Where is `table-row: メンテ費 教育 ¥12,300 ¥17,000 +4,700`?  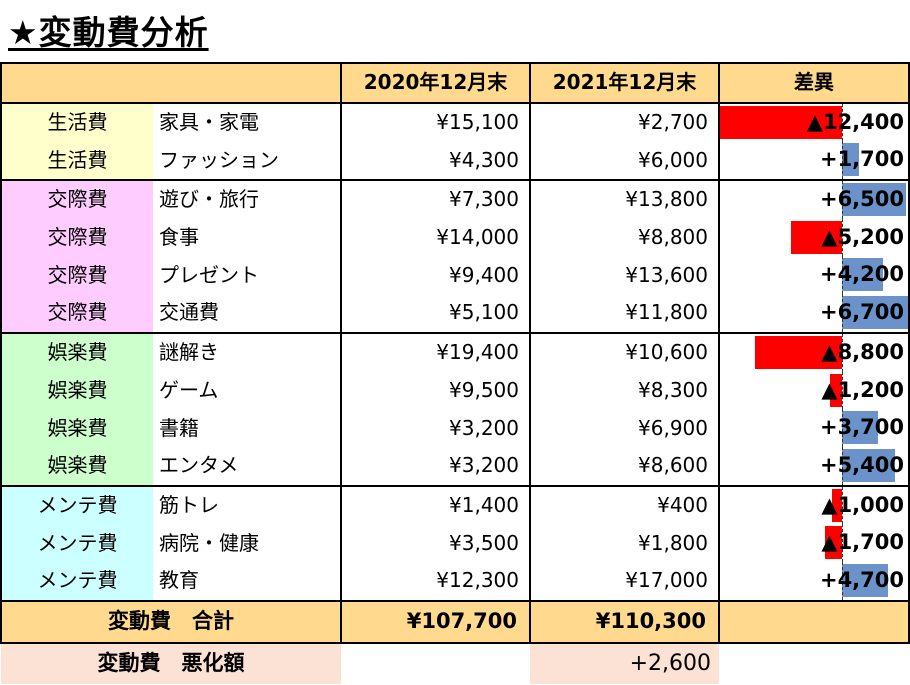 table-row: メンテ費 教育 ¥12,300 ¥17,000 +4,700 is located at coordinates (455, 581).